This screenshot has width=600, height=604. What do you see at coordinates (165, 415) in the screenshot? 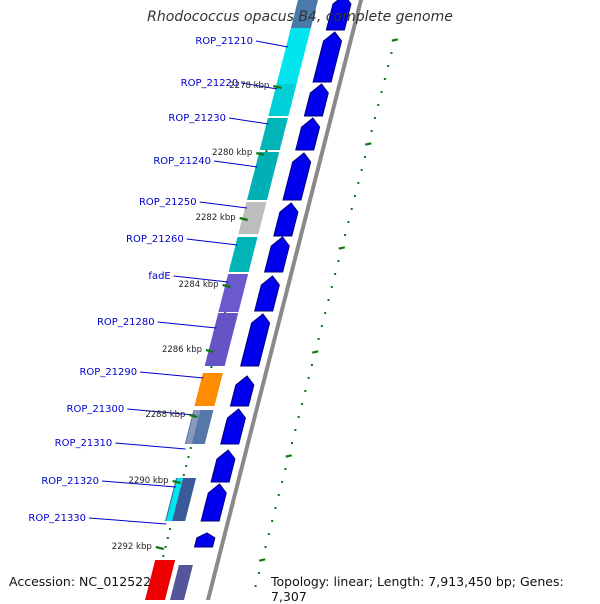
I see `kbp-label: 2288 kbp` at bounding box center [165, 415].